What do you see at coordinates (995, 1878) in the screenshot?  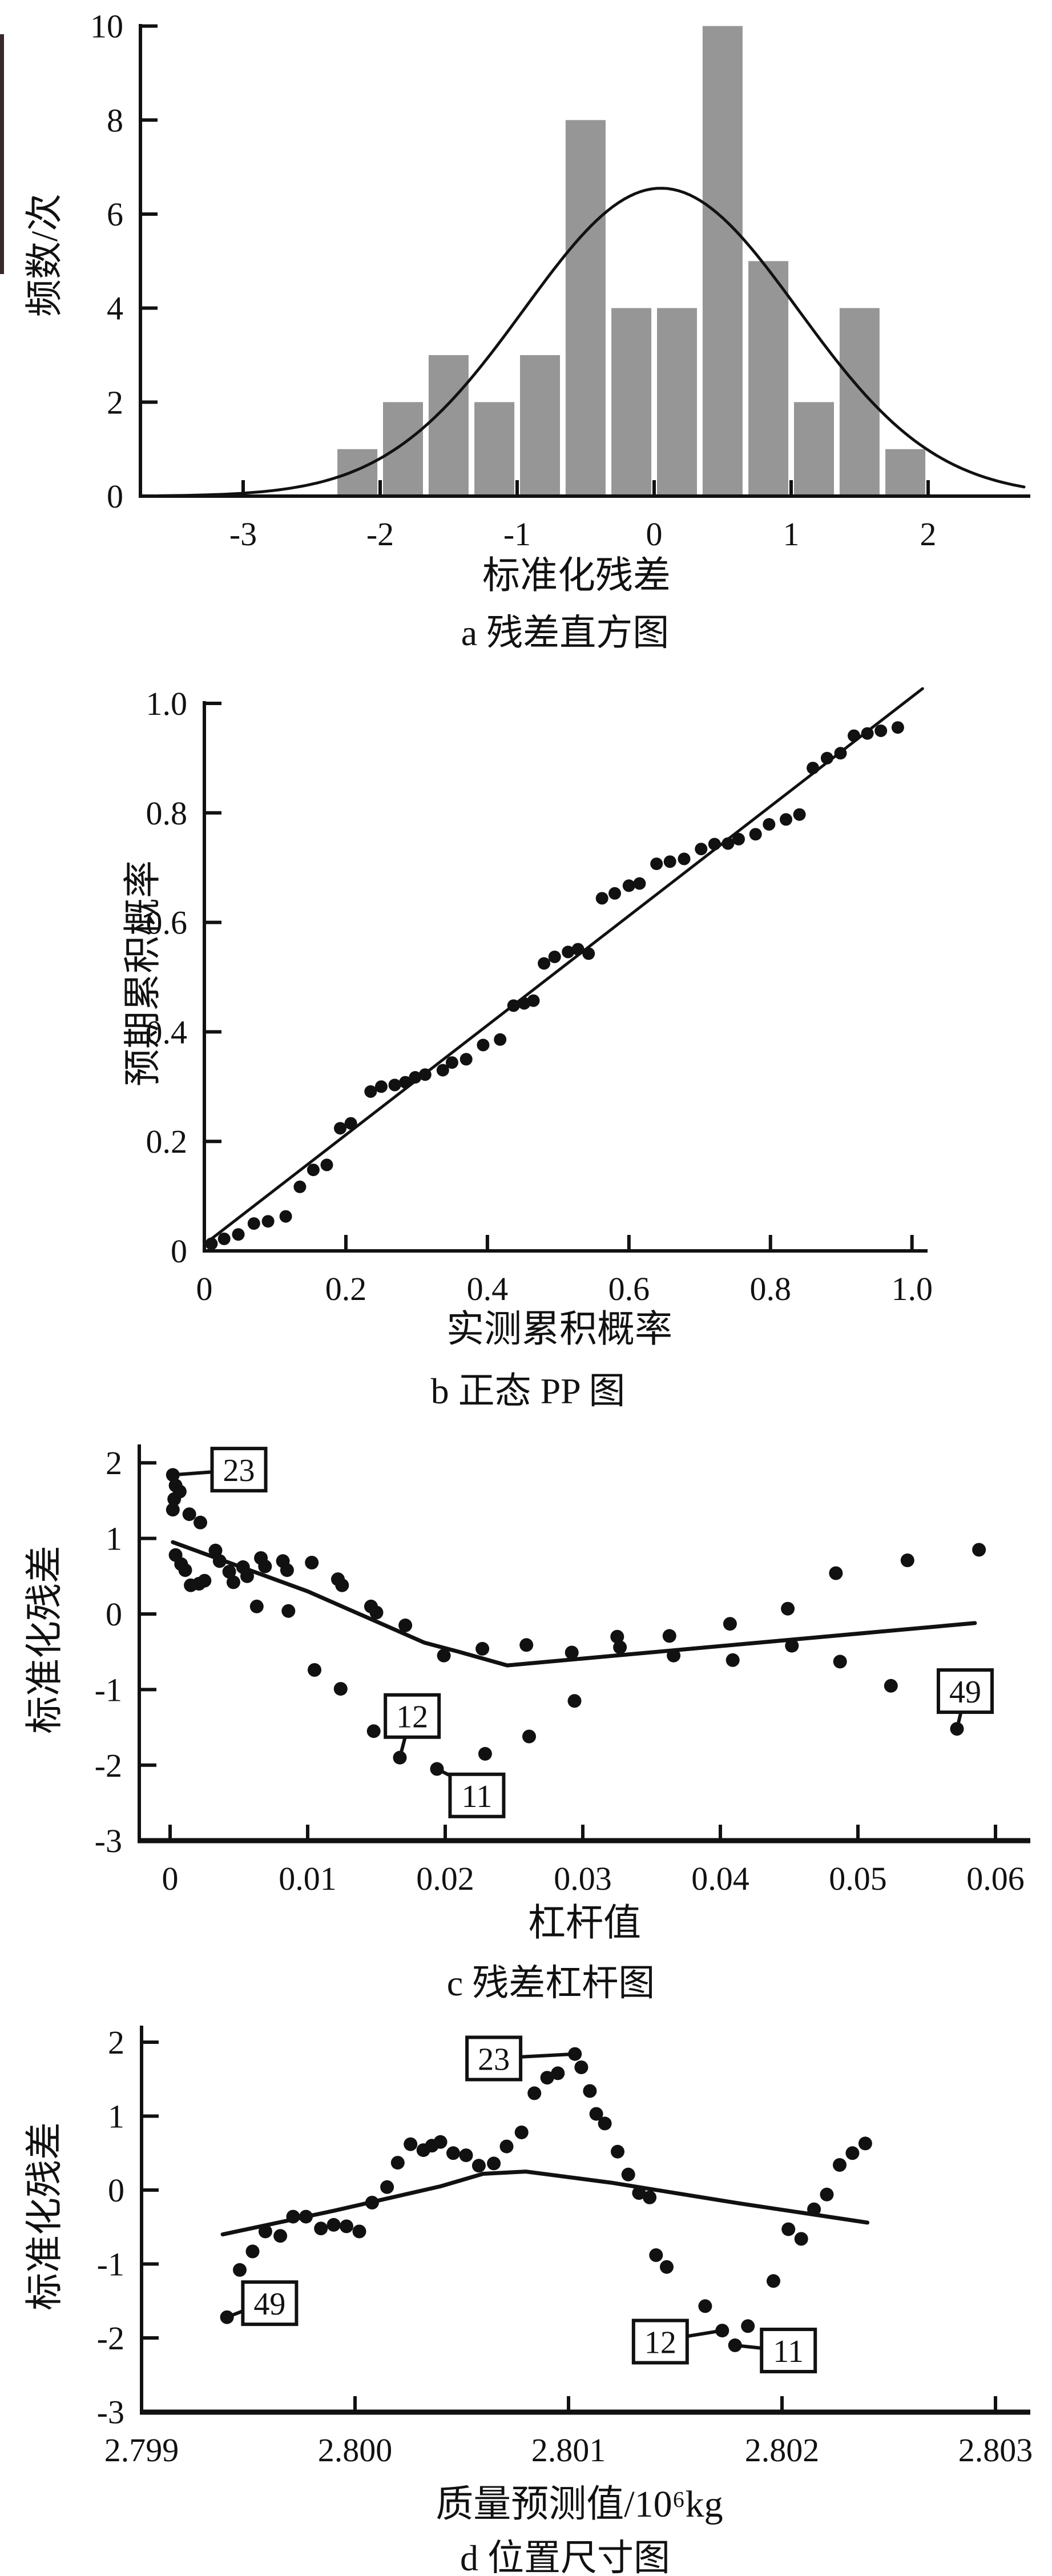 I see `x-tick-label: 0.06` at bounding box center [995, 1878].